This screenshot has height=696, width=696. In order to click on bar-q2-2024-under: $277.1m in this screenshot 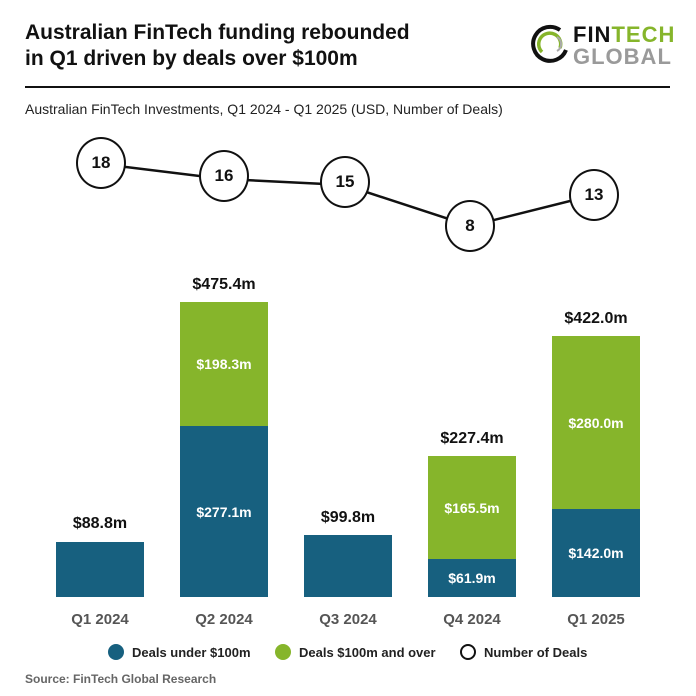, I will do `click(224, 511)`.